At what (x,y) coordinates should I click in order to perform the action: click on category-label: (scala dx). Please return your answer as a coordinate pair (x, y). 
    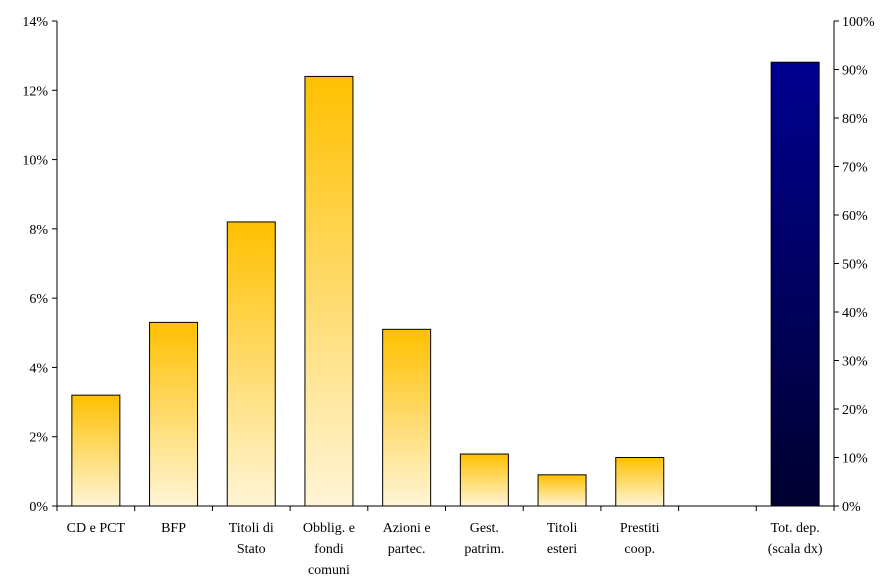
    Looking at the image, I should click on (795, 549).